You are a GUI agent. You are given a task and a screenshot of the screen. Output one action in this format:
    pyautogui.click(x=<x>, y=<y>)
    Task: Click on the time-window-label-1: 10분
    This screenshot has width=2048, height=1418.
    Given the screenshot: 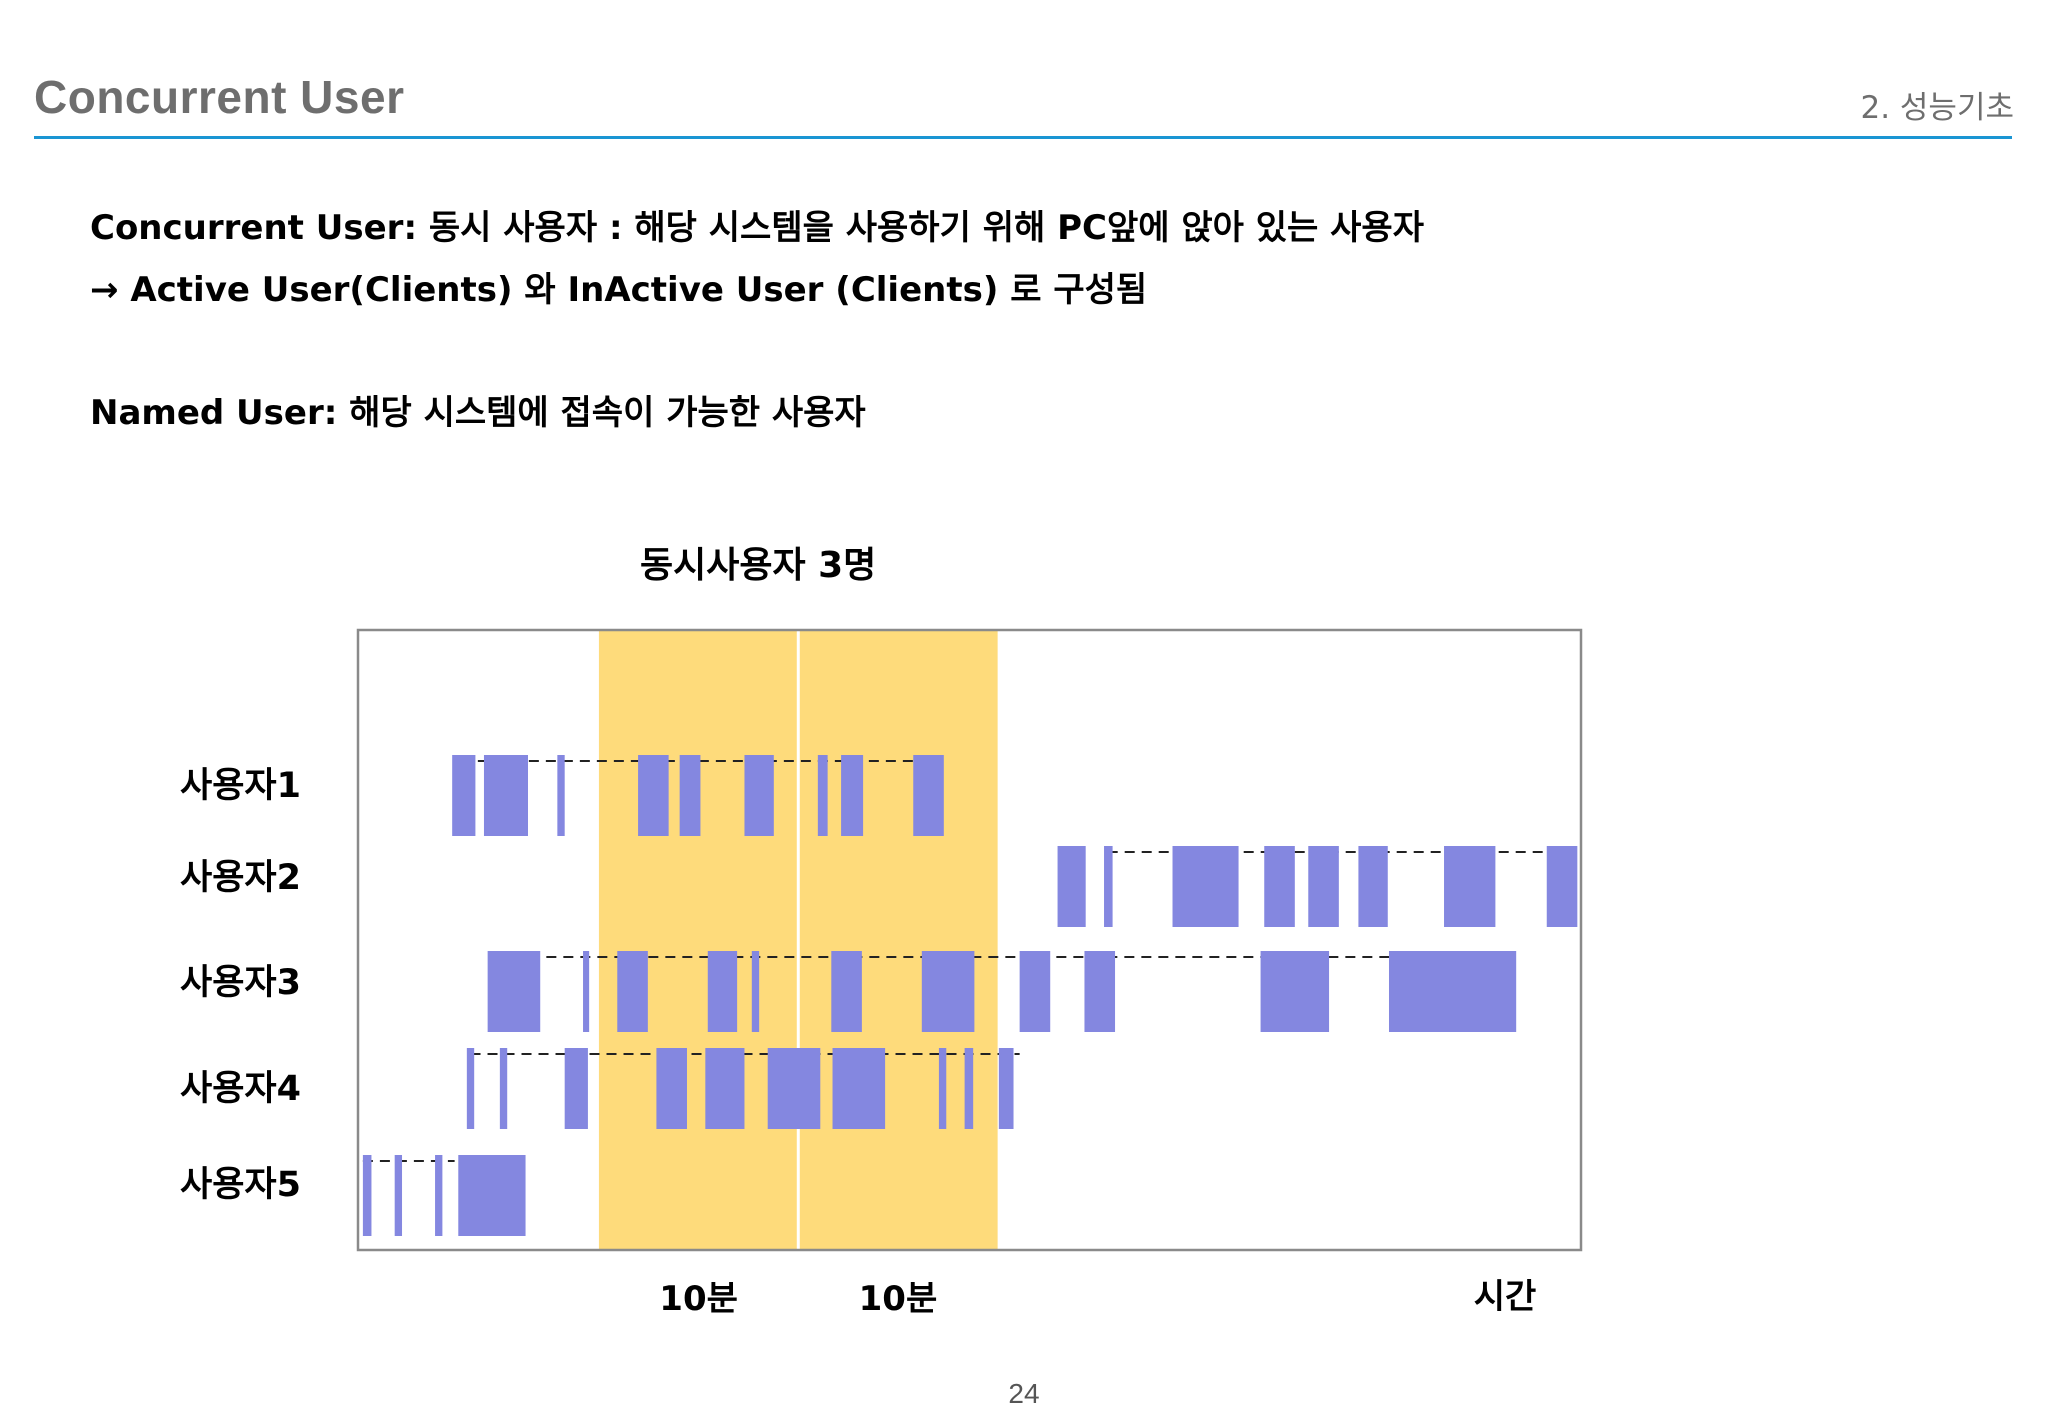 What is the action you would take?
    pyautogui.click(x=698, y=1299)
    